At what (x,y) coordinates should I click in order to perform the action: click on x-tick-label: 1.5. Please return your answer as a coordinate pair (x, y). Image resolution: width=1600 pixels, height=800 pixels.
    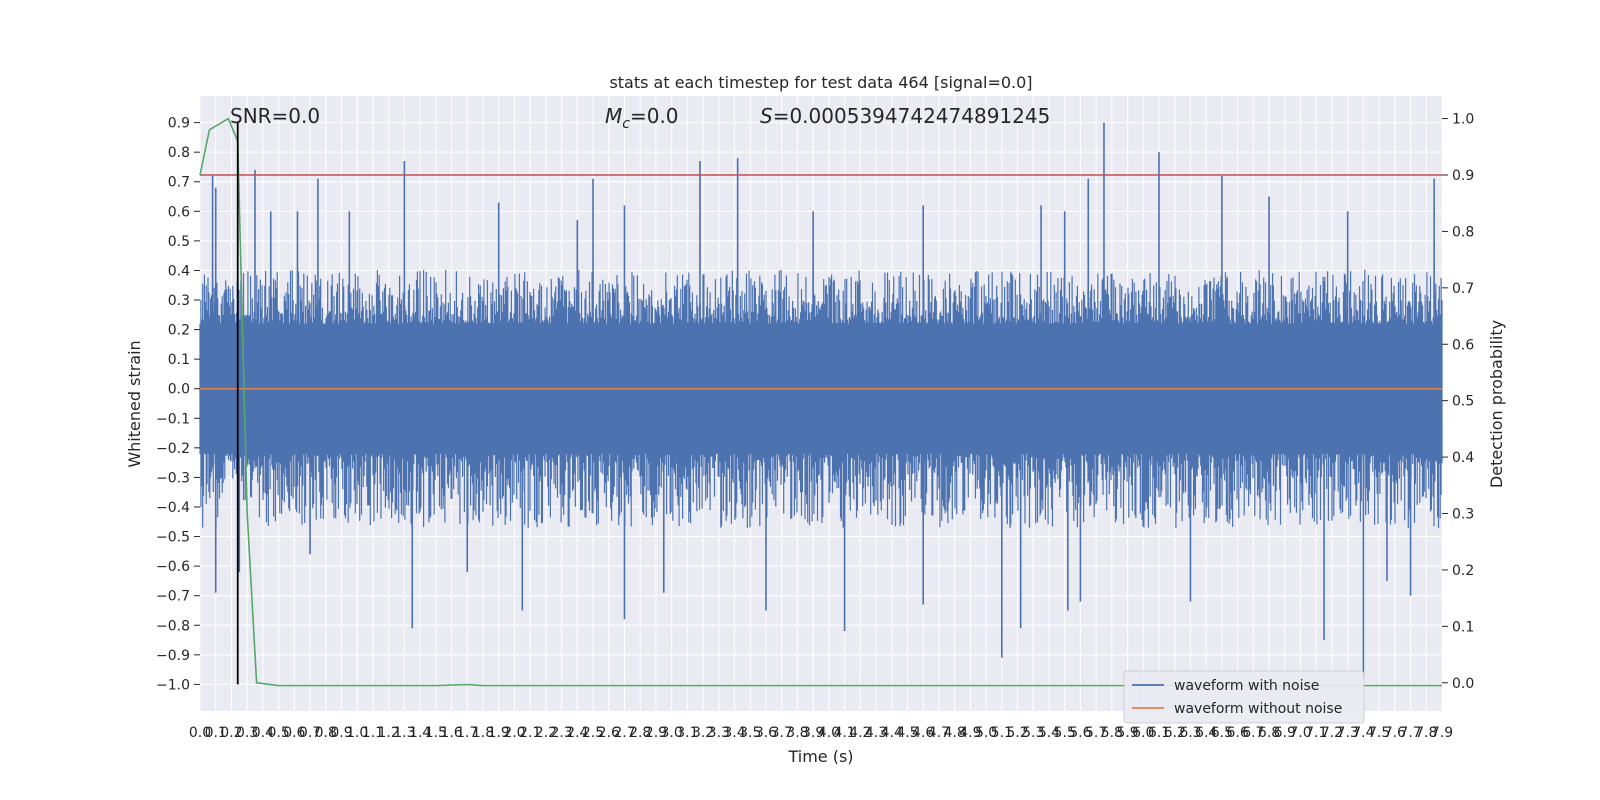
    Looking at the image, I should click on (436, 733).